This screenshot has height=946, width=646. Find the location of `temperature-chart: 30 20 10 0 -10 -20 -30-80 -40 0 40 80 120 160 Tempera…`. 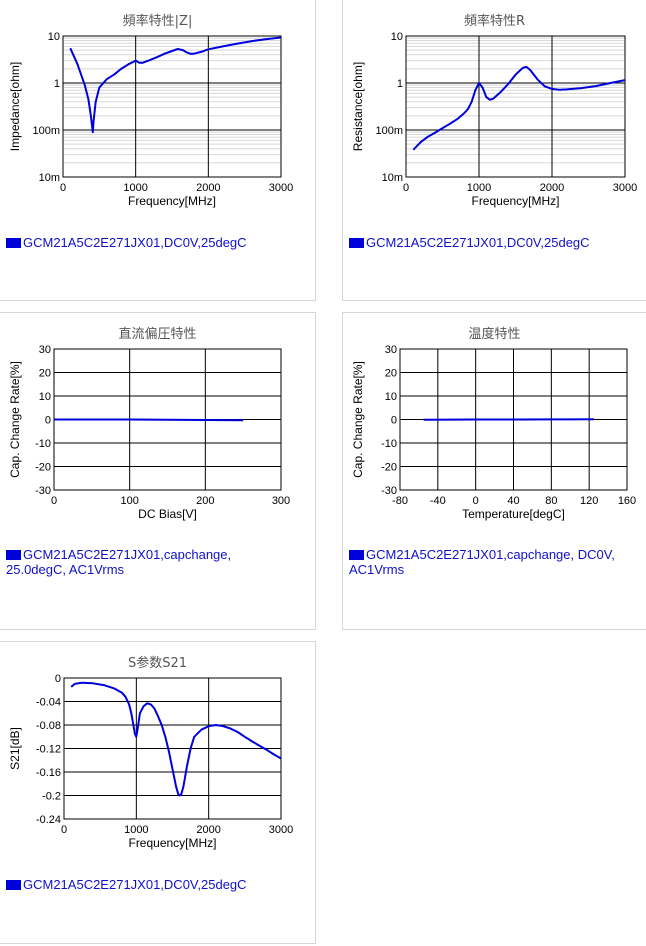

temperature-chart: 30 20 10 0 -10 -20 -30-80 -40 0 40 80 120 160 Tempera… is located at coordinates (493, 432).